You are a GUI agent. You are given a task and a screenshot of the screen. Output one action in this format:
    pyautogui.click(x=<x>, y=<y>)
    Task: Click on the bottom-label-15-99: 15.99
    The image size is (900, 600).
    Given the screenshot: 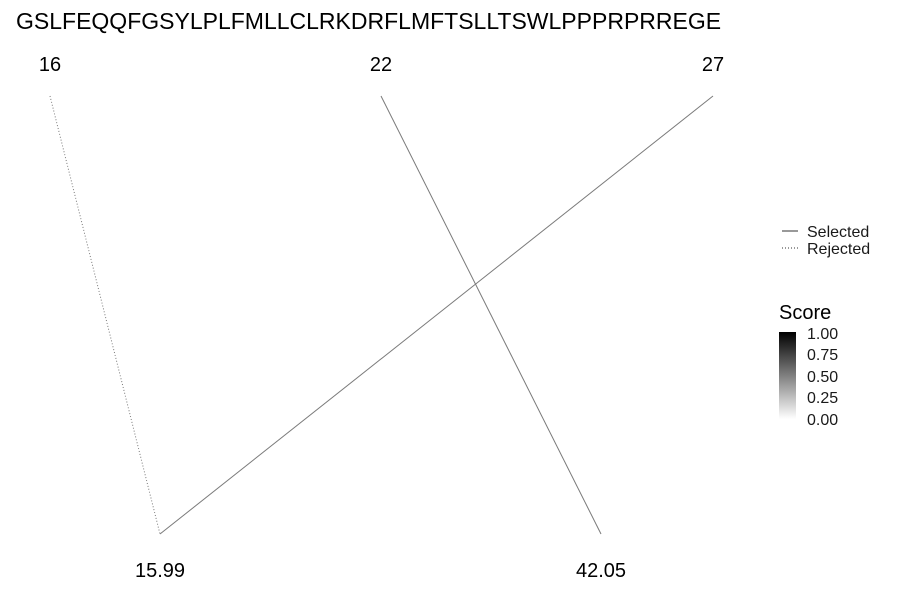 What is the action you would take?
    pyautogui.click(x=160, y=571)
    